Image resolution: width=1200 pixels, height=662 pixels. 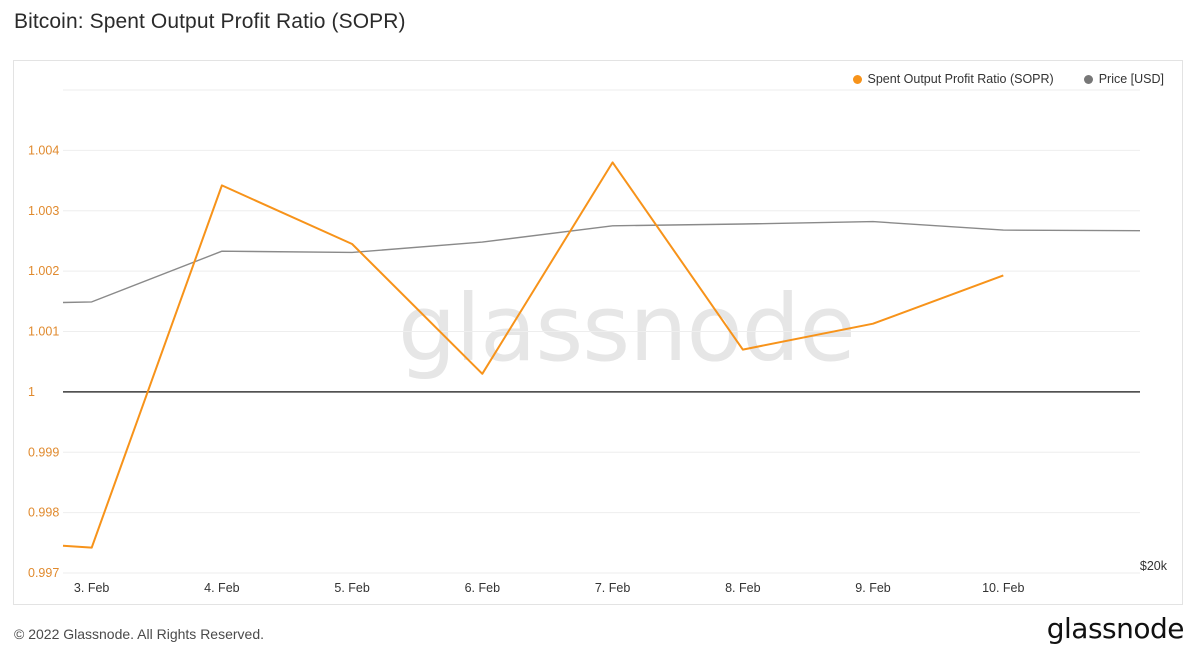 I want to click on y-tick-label: 1.003, so click(x=43, y=211).